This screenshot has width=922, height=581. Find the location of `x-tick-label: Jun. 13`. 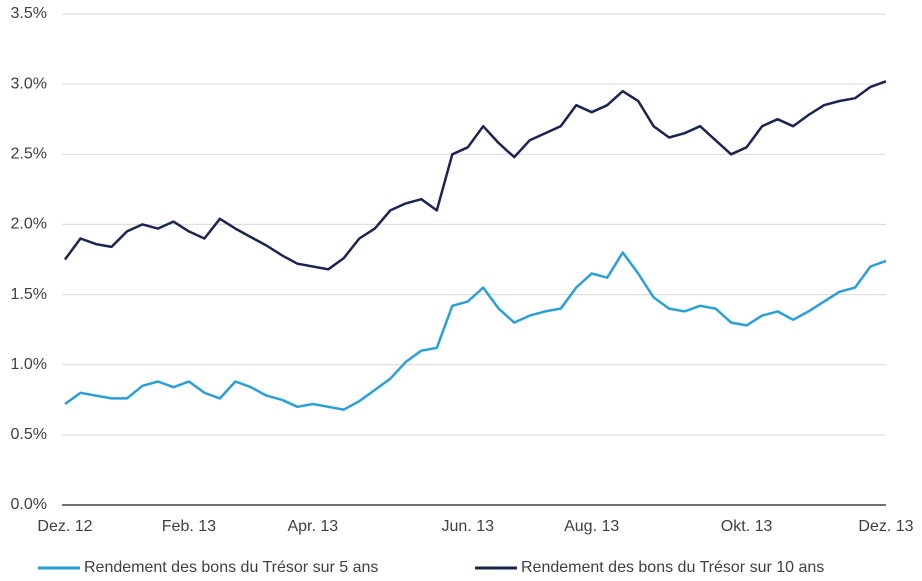

x-tick-label: Jun. 13 is located at coordinates (468, 526).